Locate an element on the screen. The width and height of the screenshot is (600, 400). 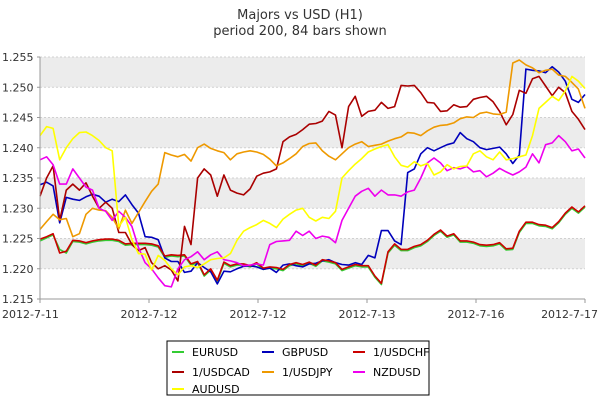
legend-label: GBPUSD is located at coordinates (305, 352).